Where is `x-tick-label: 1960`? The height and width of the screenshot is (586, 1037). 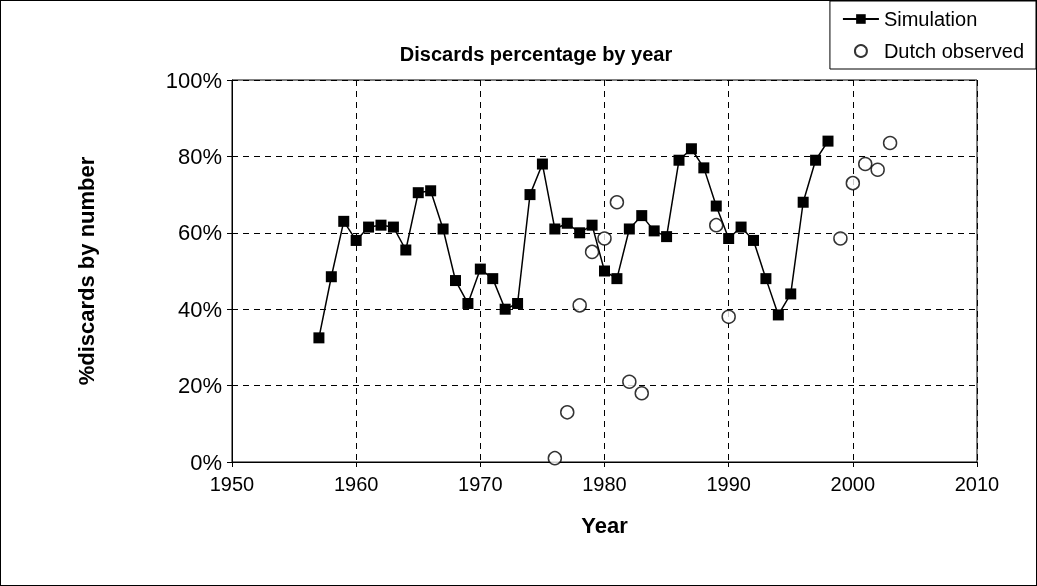
x-tick-label: 1960 is located at coordinates (356, 484).